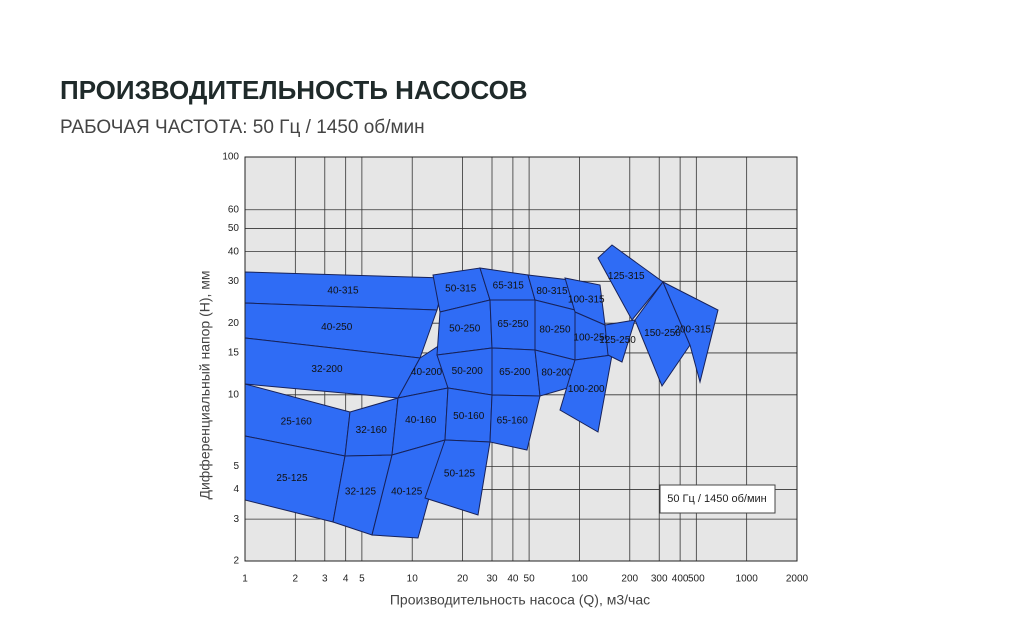 The image size is (1024, 641). Describe the element at coordinates (421, 420) in the screenshot. I see `region-label: 40-160` at that location.